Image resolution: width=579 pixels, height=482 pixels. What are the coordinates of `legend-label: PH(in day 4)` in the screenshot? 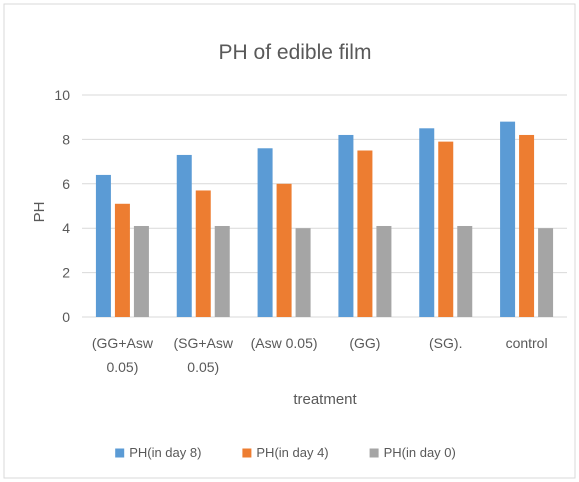 It's located at (292, 452).